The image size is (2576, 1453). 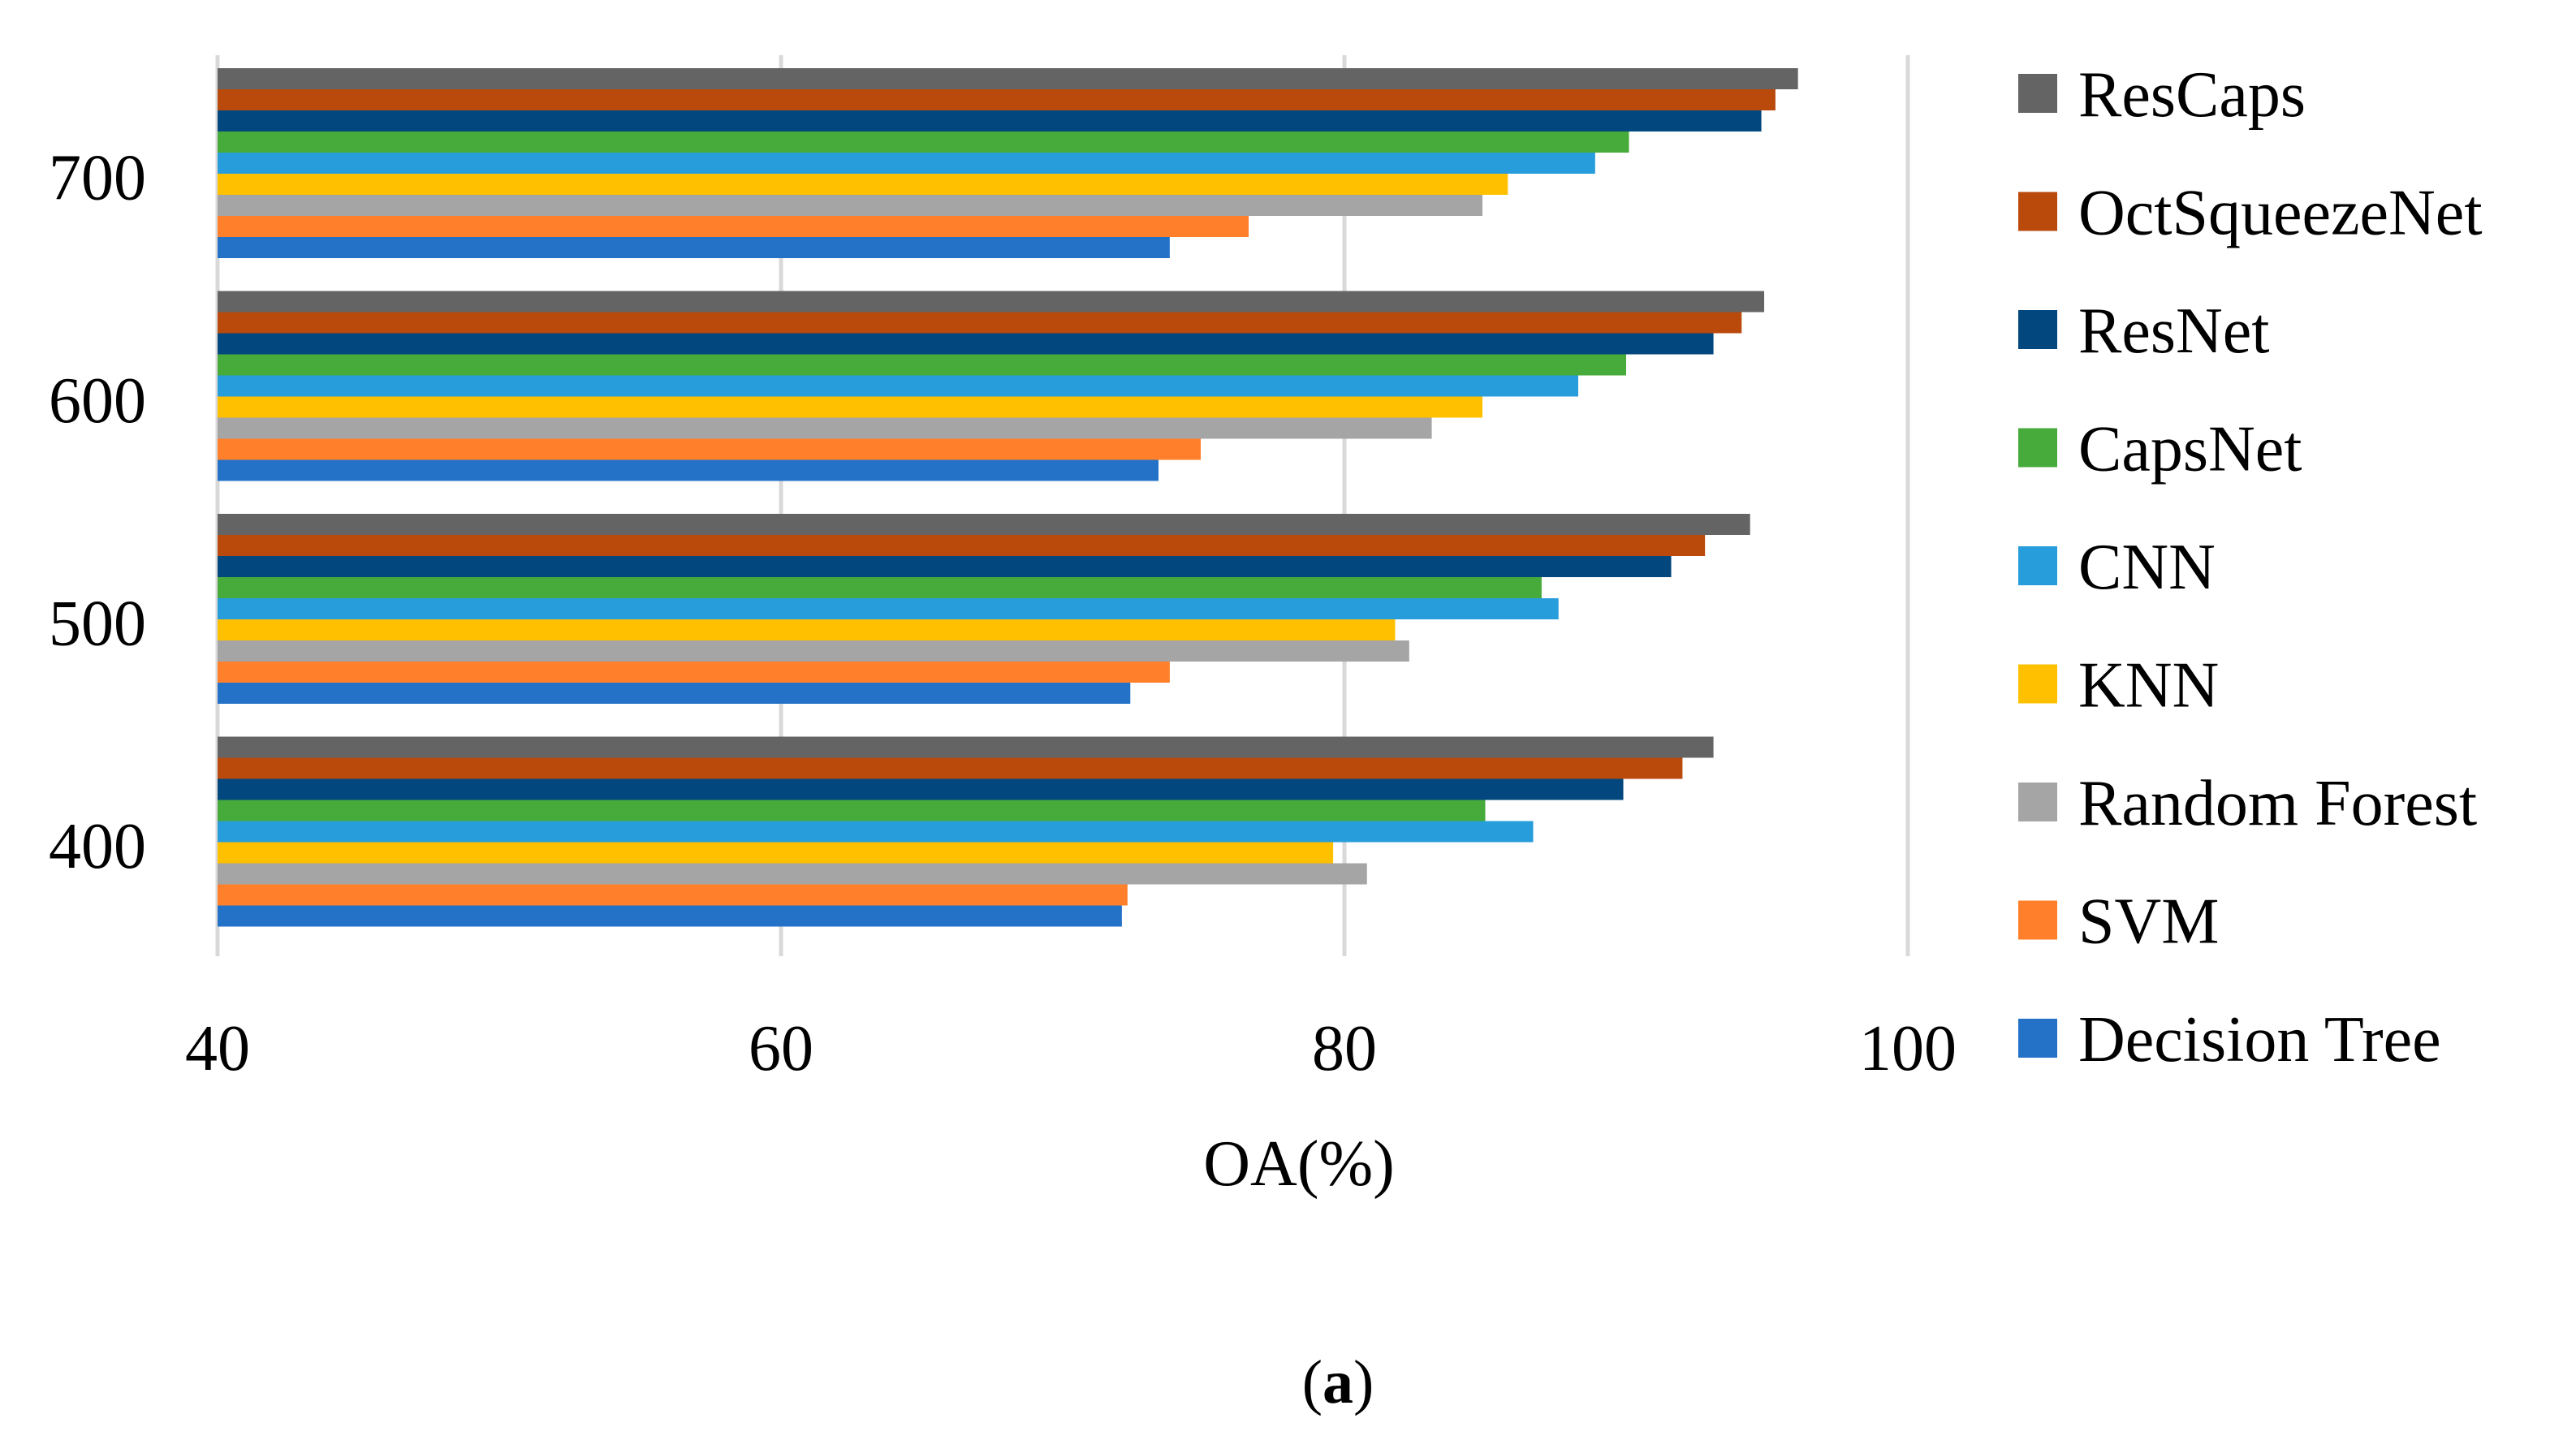 What do you see at coordinates (1344, 1048) in the screenshot?
I see `x-tick-label: 80` at bounding box center [1344, 1048].